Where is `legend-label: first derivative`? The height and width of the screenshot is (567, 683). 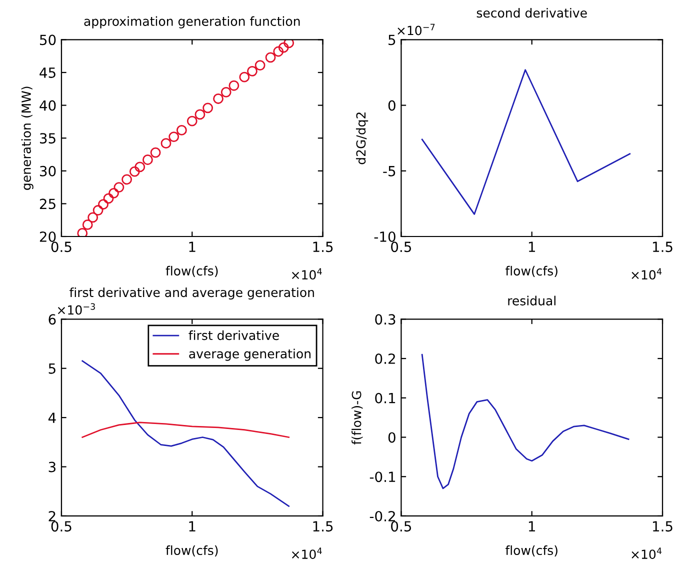
legend-label: first derivative is located at coordinates (233, 335).